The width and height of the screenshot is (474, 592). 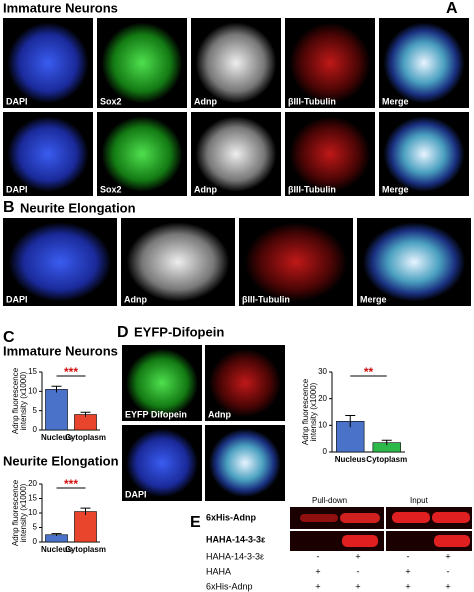 I want to click on panel-title: Immature Neurons, so click(x=60, y=7).